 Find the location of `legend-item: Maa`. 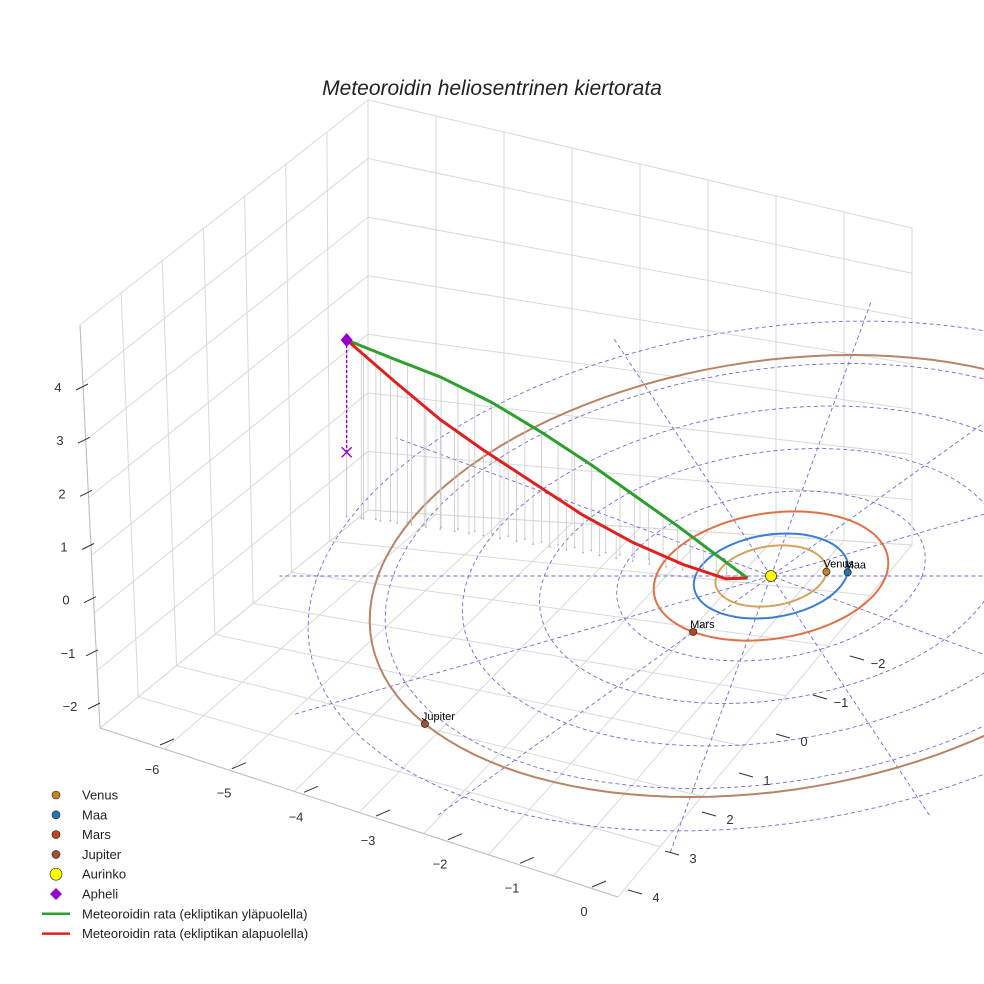

legend-item: Maa is located at coordinates (79, 814).